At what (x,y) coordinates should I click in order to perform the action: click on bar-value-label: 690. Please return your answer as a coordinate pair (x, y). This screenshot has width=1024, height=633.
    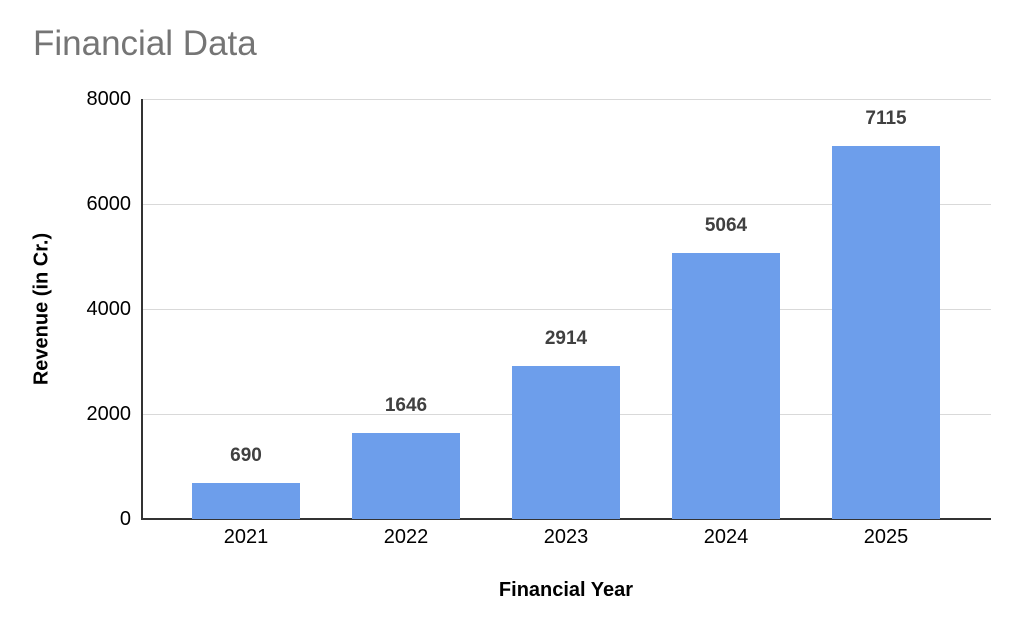
    Looking at the image, I should click on (246, 455).